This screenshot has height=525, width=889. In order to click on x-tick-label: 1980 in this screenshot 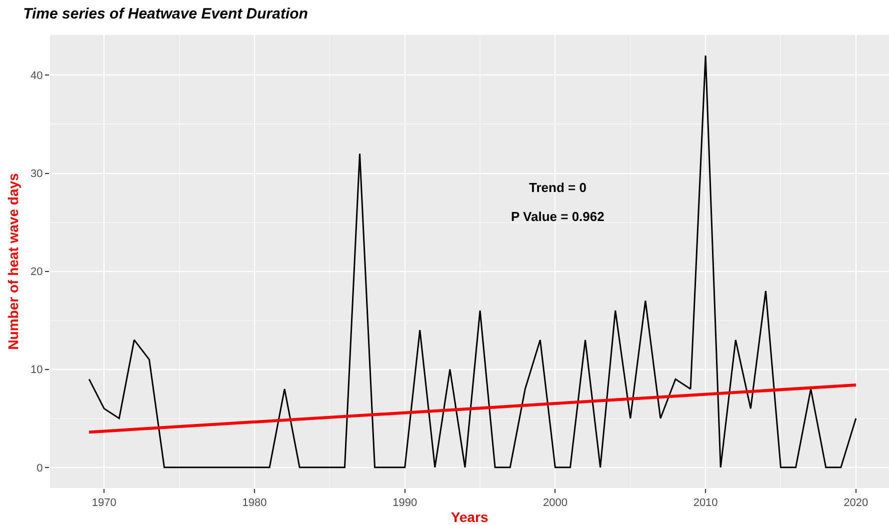, I will do `click(254, 503)`.